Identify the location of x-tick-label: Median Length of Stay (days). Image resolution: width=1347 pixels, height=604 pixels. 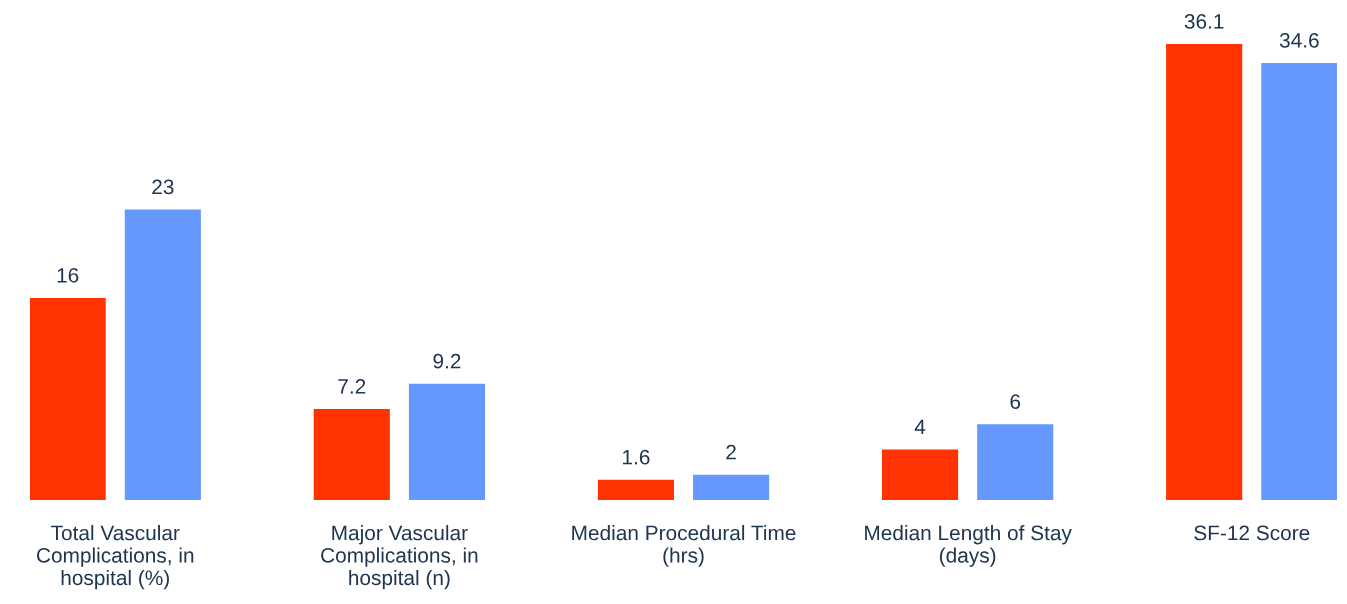
(968, 546).